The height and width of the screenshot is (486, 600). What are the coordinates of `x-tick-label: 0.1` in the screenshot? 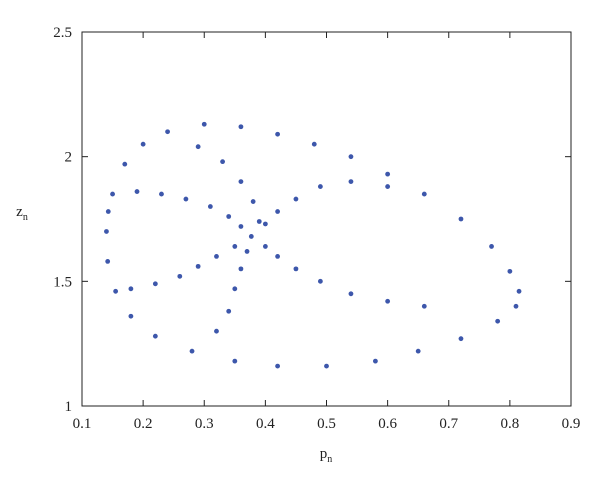 It's located at (82, 424).